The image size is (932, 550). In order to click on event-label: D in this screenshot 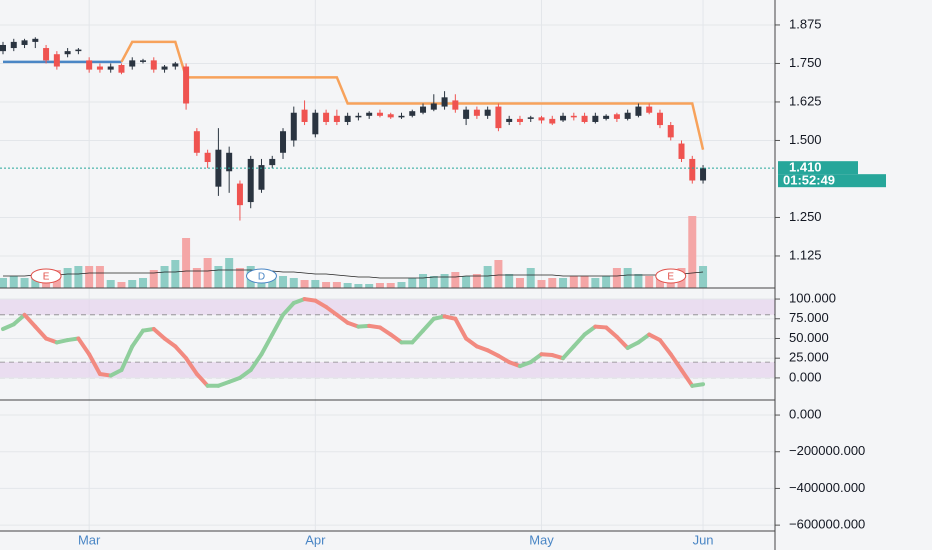, I will do `click(261, 277)`.